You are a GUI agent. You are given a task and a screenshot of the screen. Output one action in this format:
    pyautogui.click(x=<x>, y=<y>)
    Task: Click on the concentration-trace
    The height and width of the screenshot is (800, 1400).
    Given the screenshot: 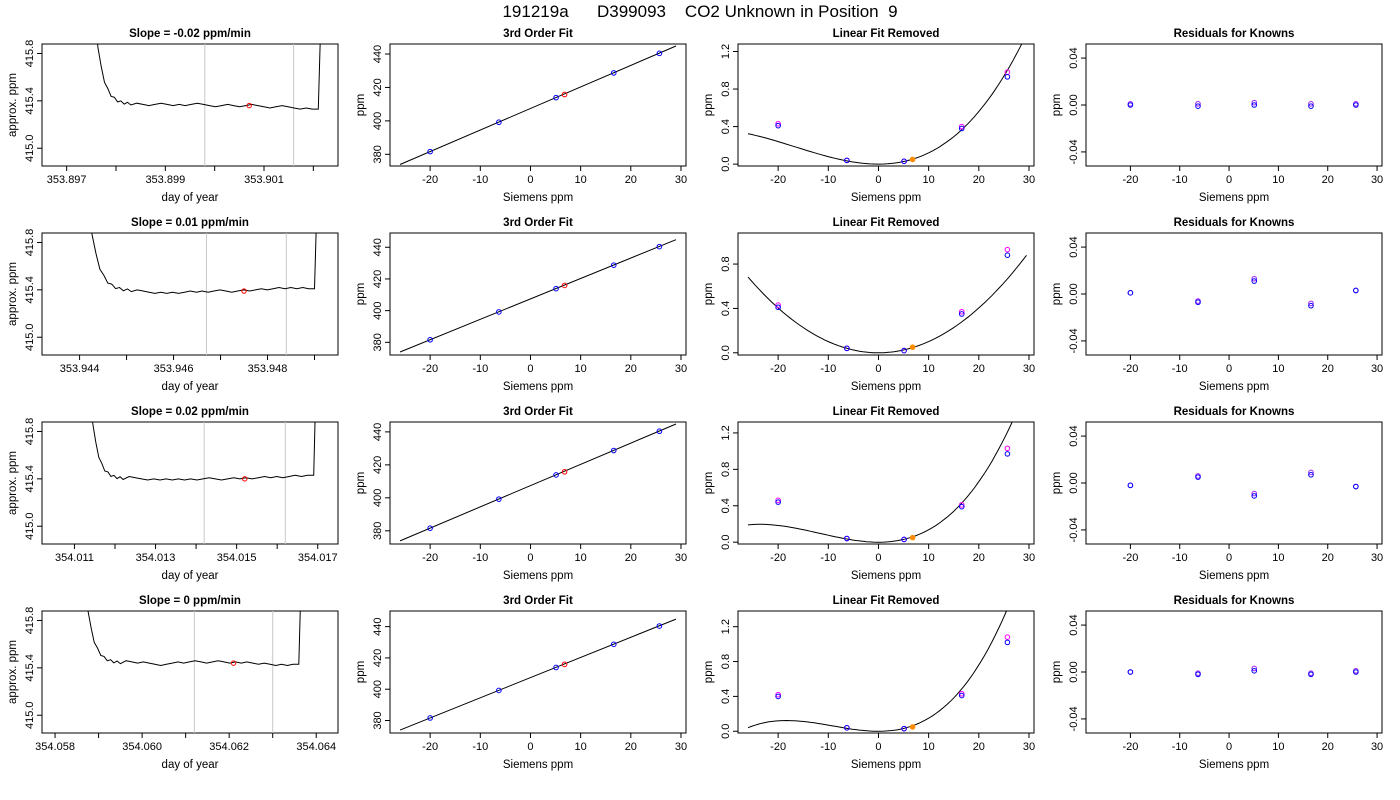 What is the action you would take?
    pyautogui.click(x=204, y=451)
    